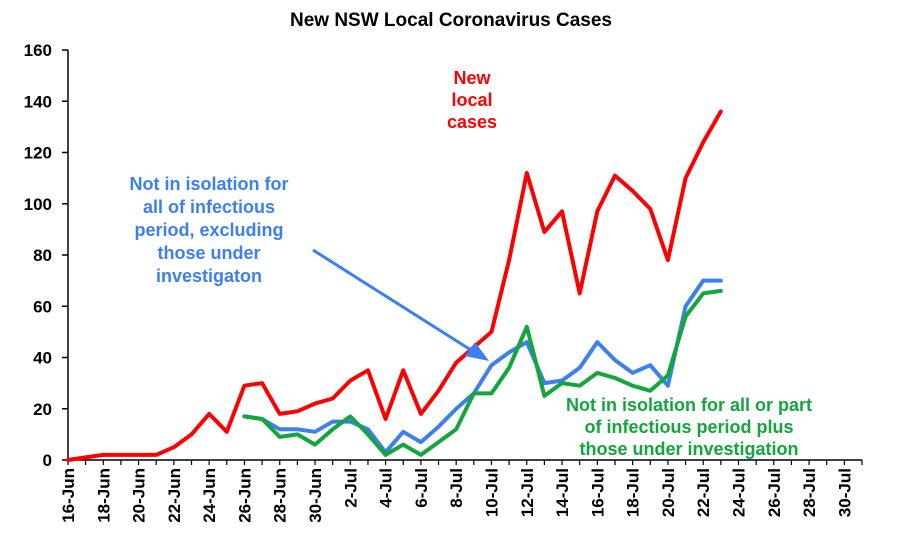  What do you see at coordinates (688, 449) in the screenshot?
I see `annotation-line: those under investigation` at bounding box center [688, 449].